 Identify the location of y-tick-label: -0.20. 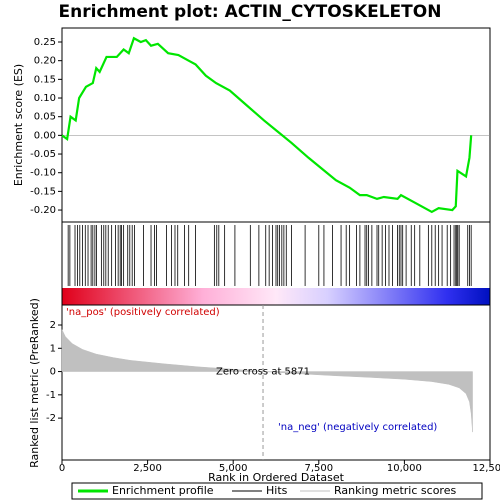
(43, 210).